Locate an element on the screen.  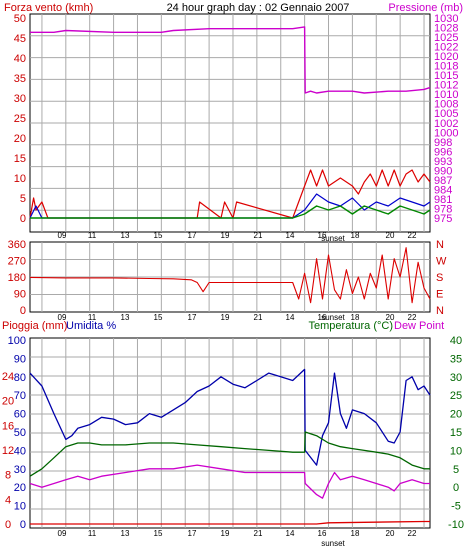
pressure-tick: 1008 is located at coordinates (446, 105).